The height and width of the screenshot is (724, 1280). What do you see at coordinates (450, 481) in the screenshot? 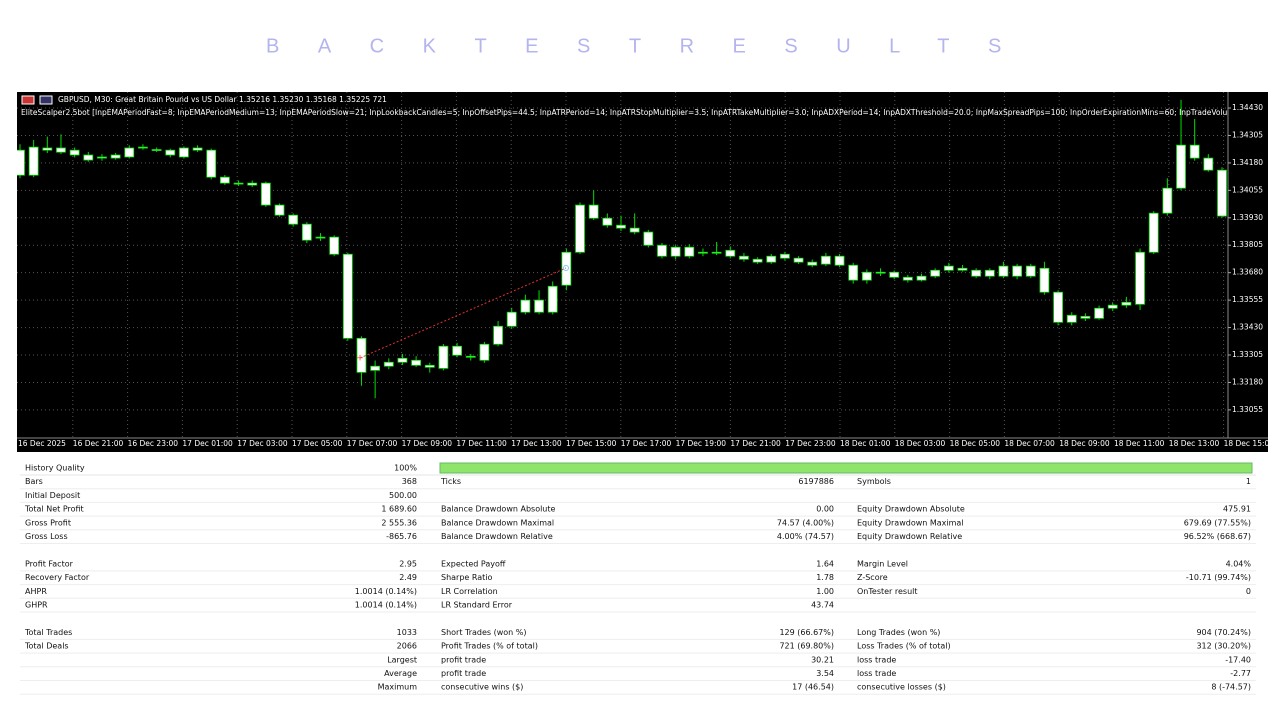
I see `stat-cell: Ticks` at bounding box center [450, 481].